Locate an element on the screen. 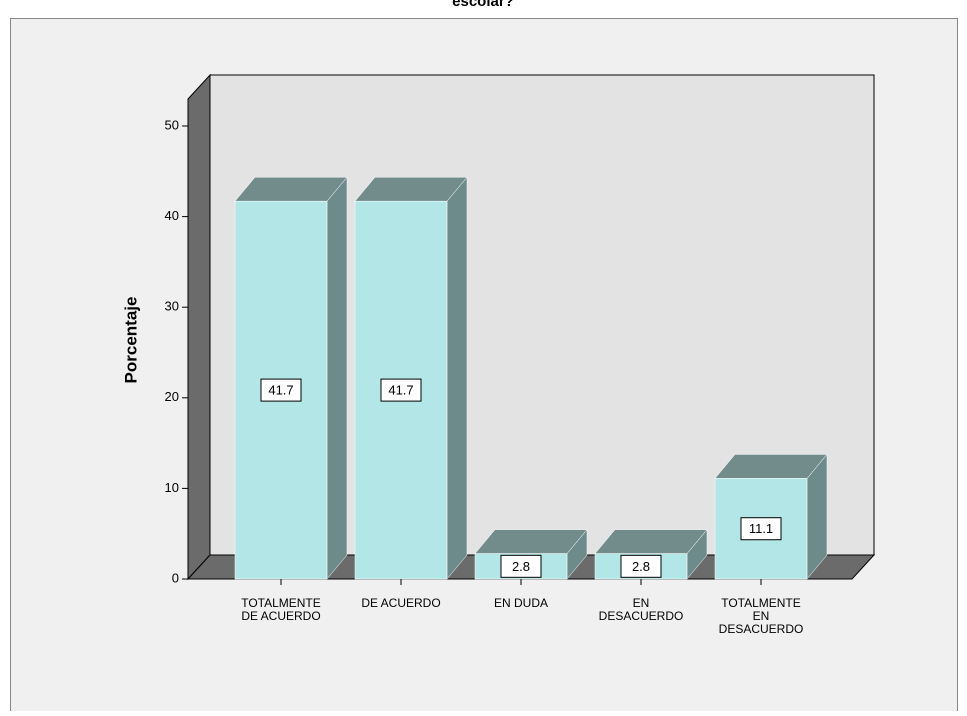 The image size is (967, 716). y-tick-label: 50 is located at coordinates (172, 124).